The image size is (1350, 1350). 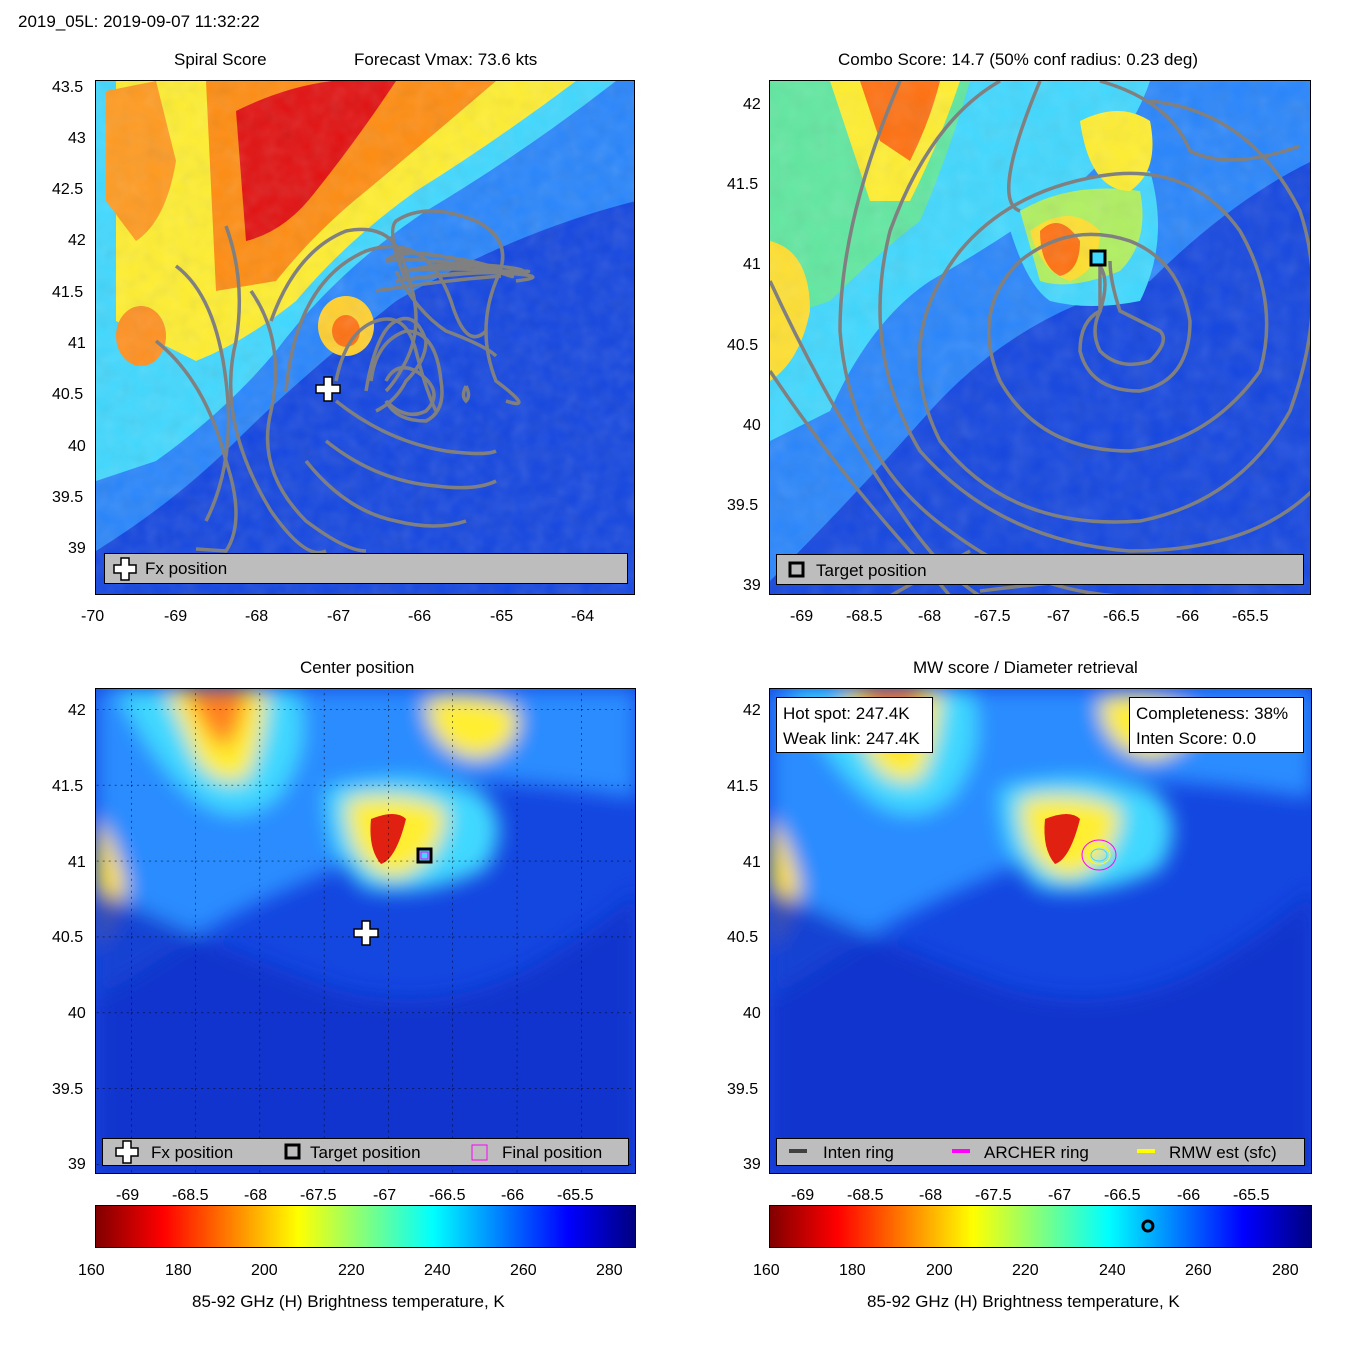 What do you see at coordinates (192, 1152) in the screenshot?
I see `center-legend-fx-label: Fx position` at bounding box center [192, 1152].